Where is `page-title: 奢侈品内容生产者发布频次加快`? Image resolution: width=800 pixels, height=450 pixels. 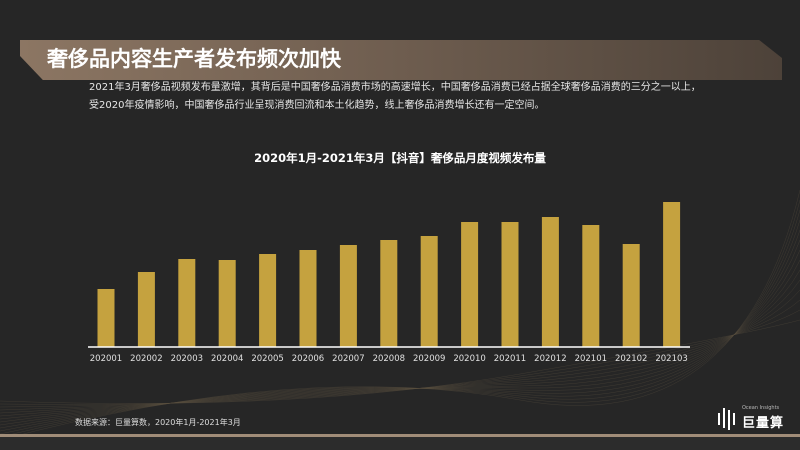 page-title: 奢侈品内容生产者发布频次加快 is located at coordinates (194, 59).